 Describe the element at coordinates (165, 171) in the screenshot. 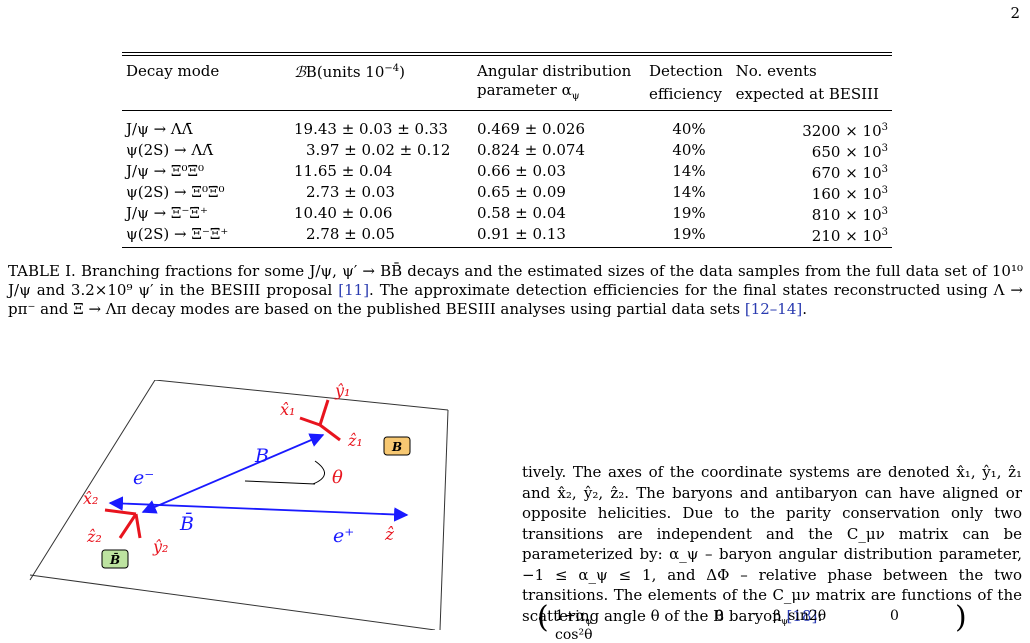

I see `cell-decay: J/ψ → Ξ⁰Ξ̄⁰` at that location.